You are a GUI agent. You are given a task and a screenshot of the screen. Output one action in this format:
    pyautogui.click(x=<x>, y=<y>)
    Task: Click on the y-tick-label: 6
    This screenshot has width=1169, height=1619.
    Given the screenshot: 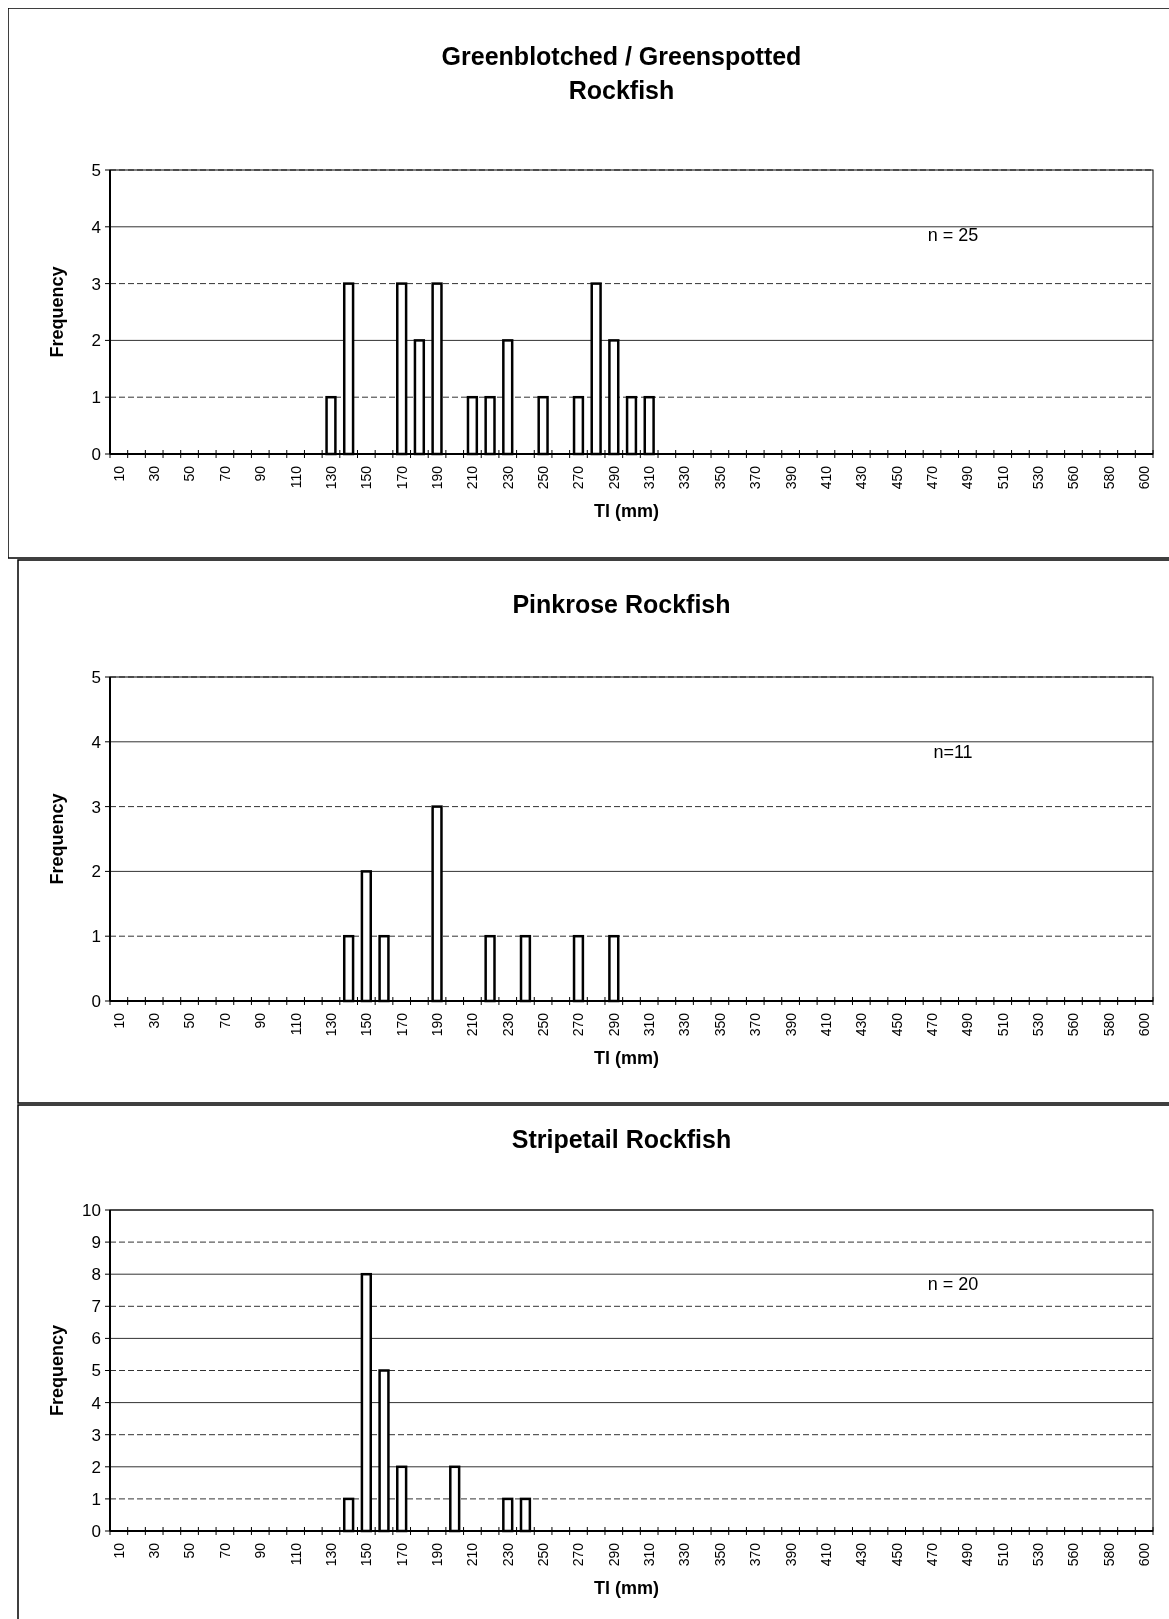 What is the action you would take?
    pyautogui.click(x=96, y=1339)
    